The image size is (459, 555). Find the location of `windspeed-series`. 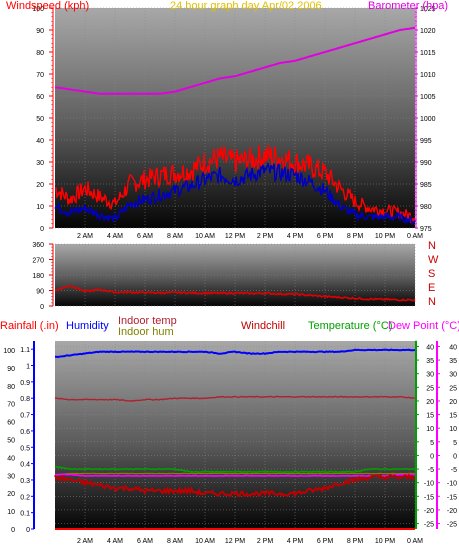

windspeed-series is located at coordinates (235, 184).